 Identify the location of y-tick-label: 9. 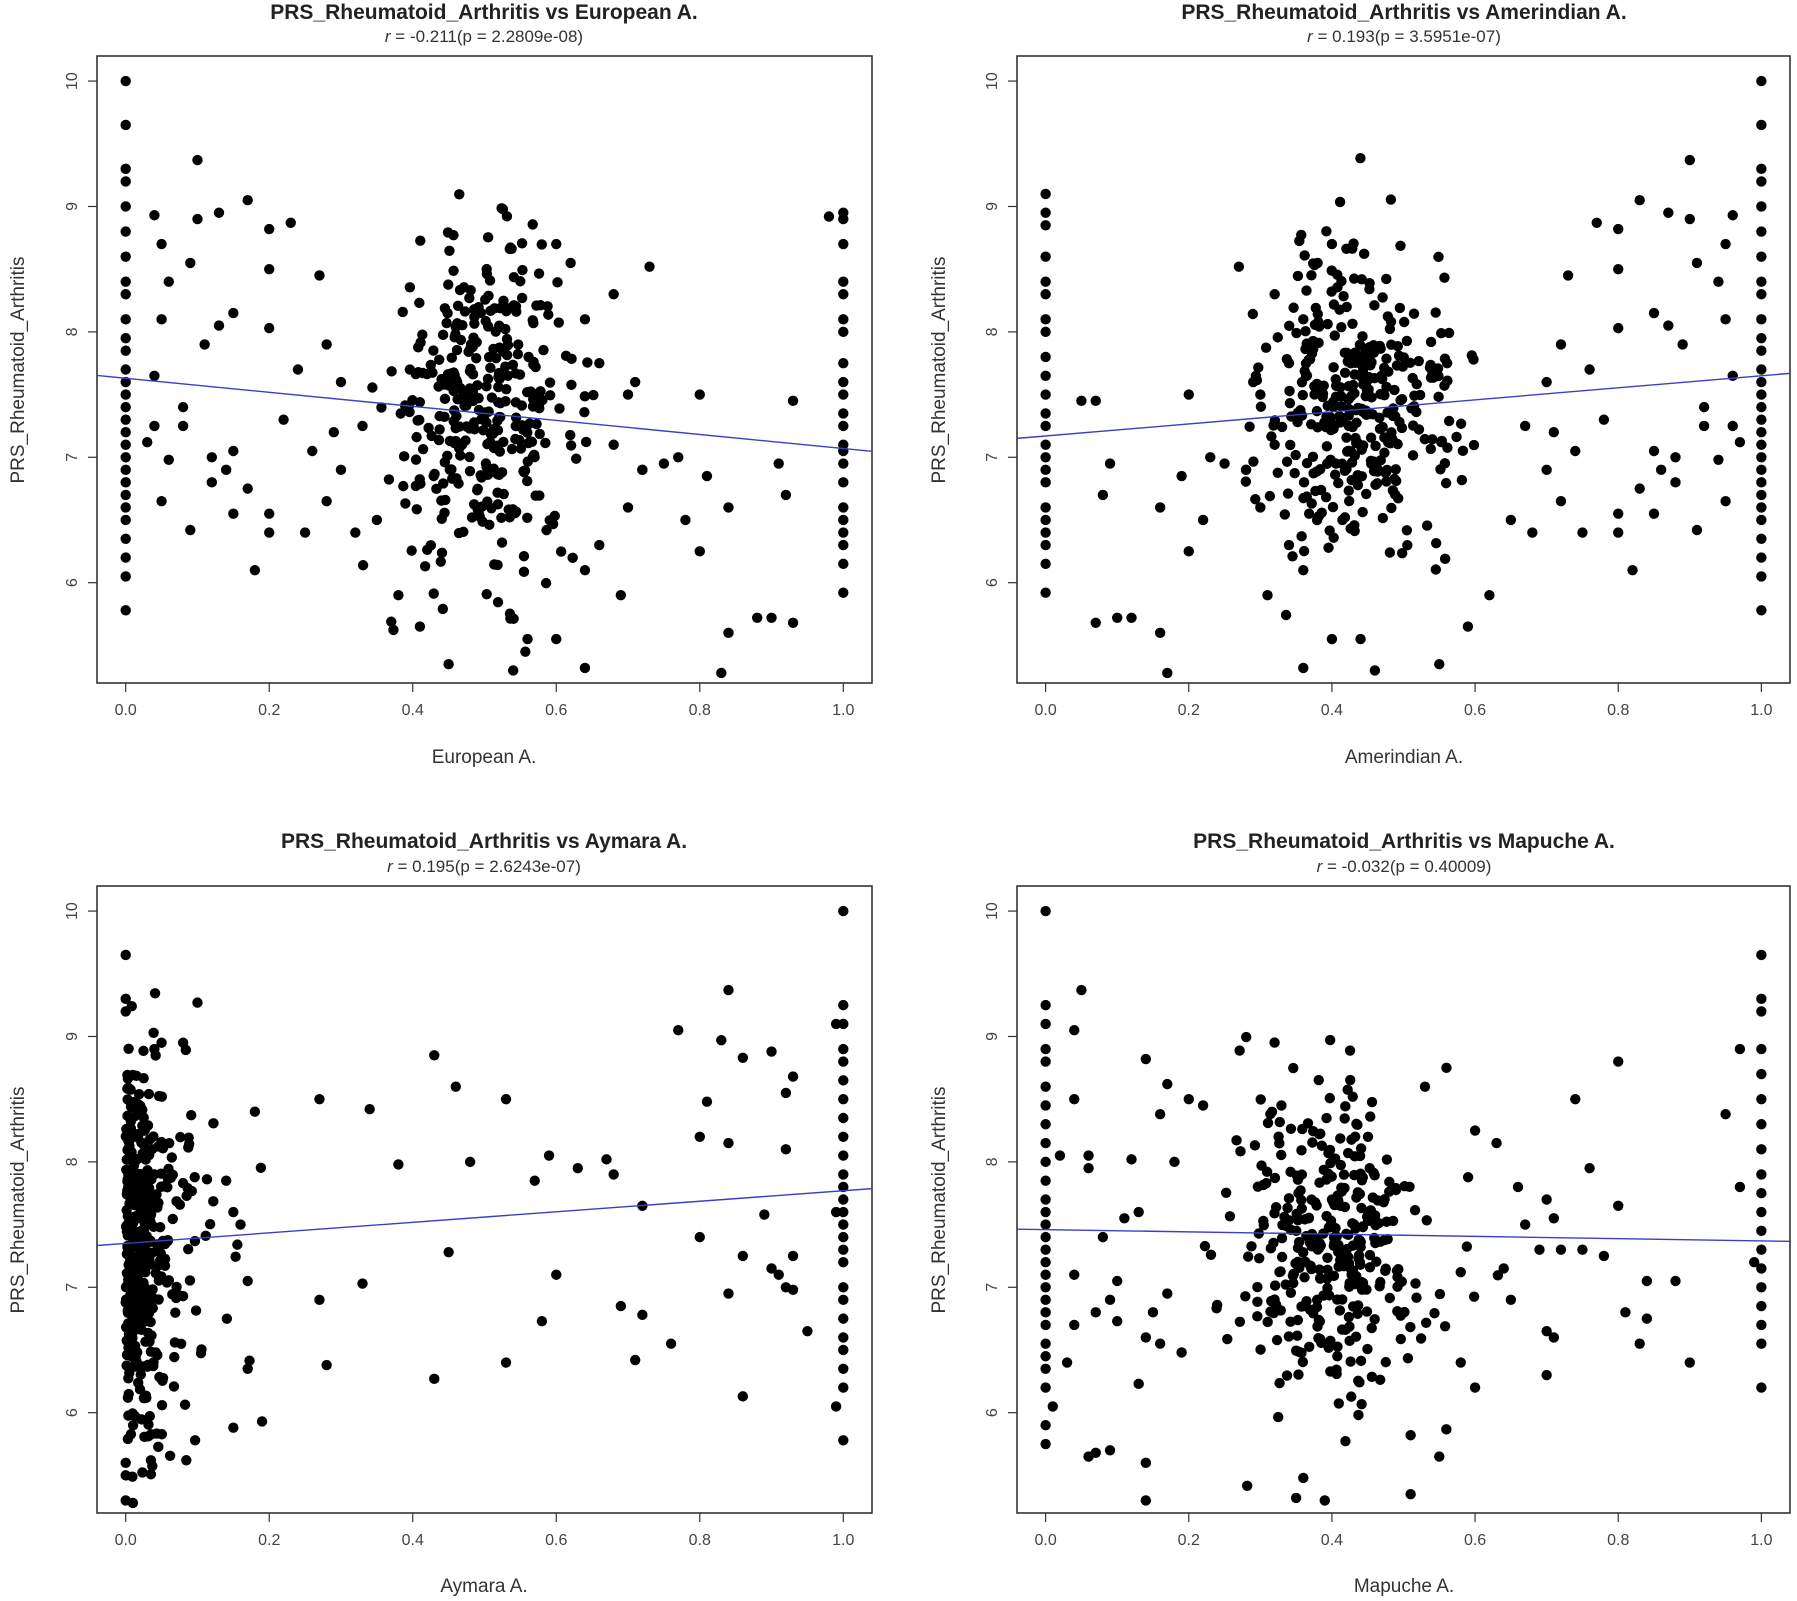
(992, 1036).